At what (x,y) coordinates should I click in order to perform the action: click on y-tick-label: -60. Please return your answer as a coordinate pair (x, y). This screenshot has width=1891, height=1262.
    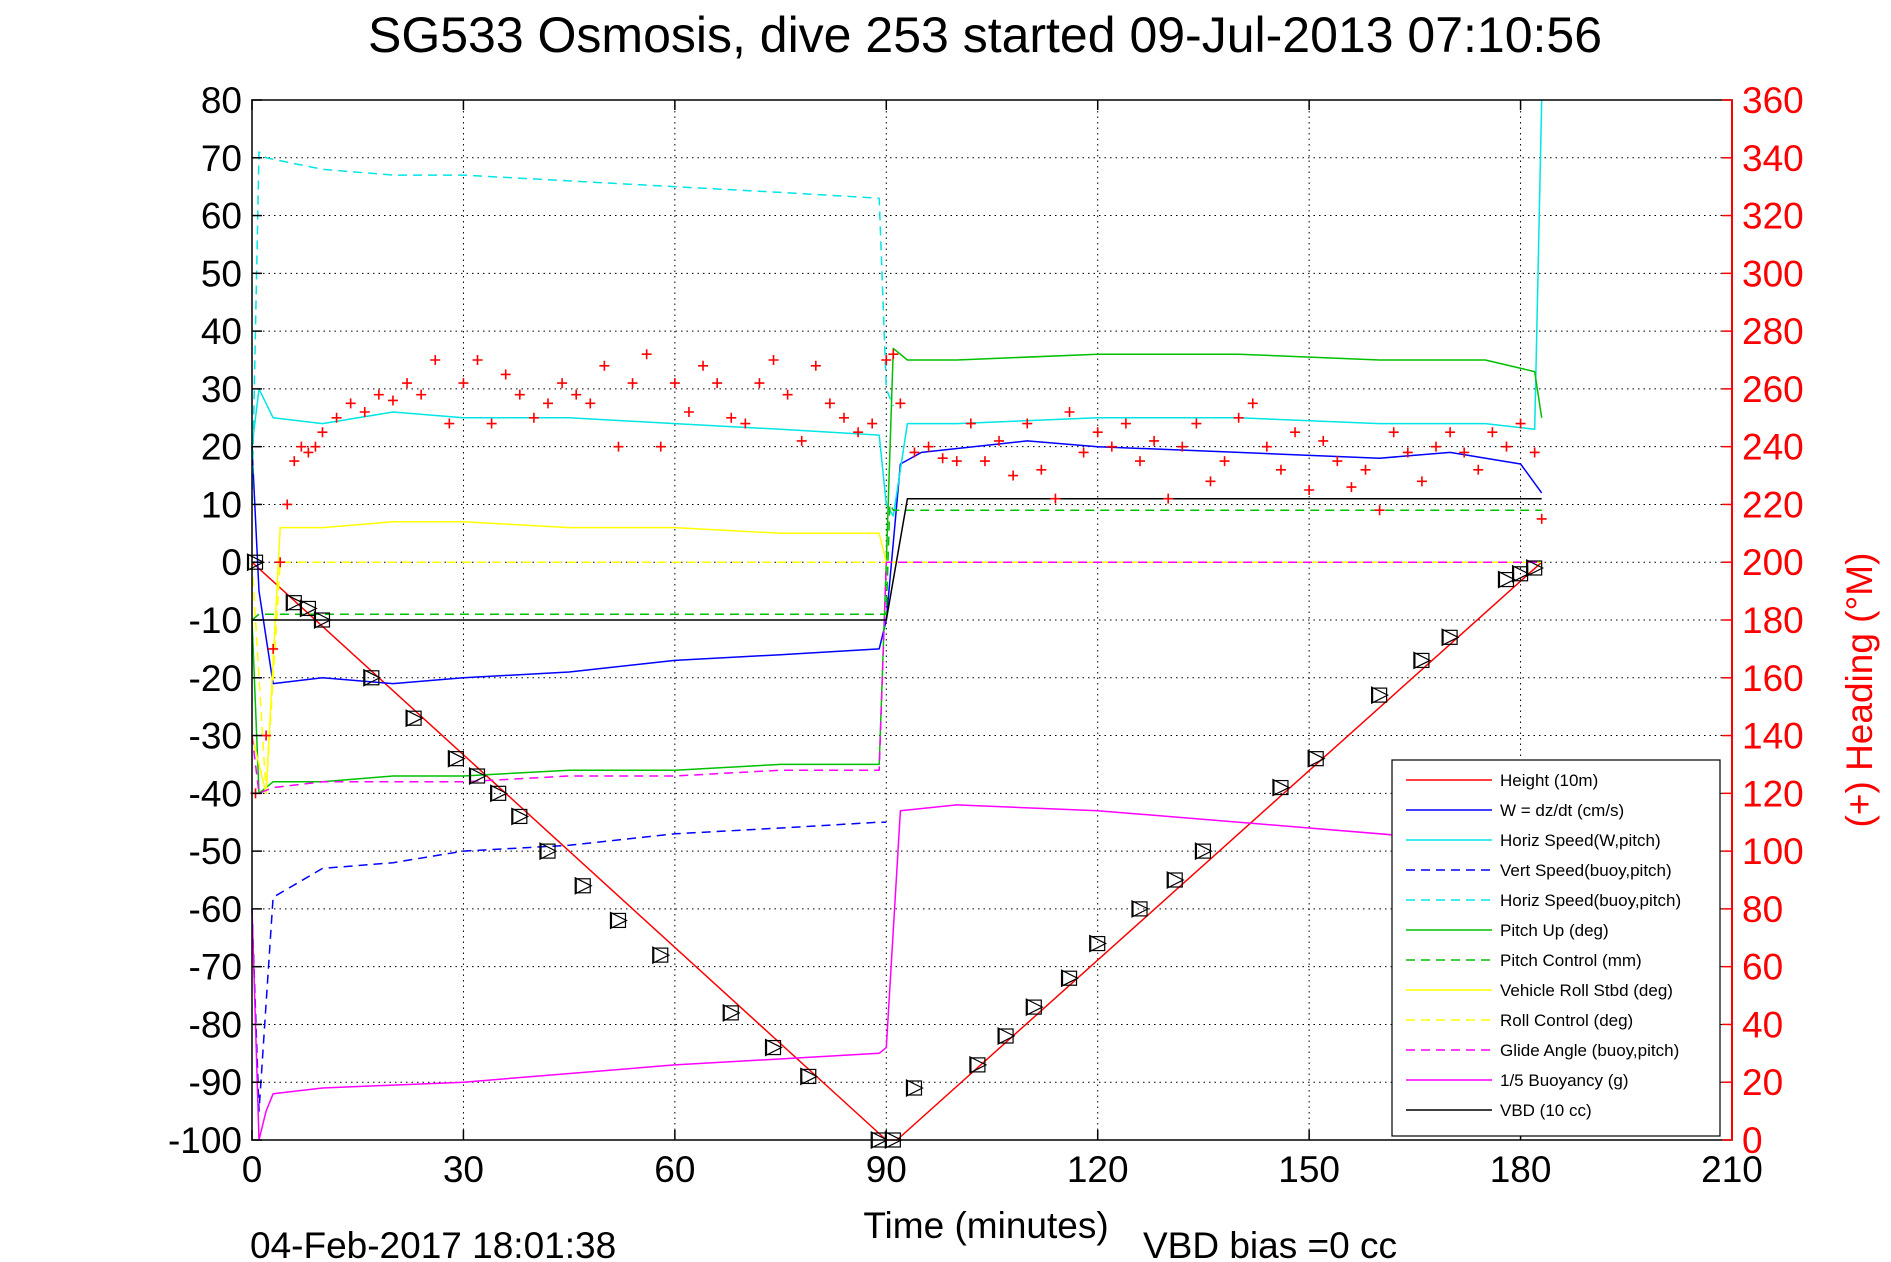
    Looking at the image, I should click on (215, 909).